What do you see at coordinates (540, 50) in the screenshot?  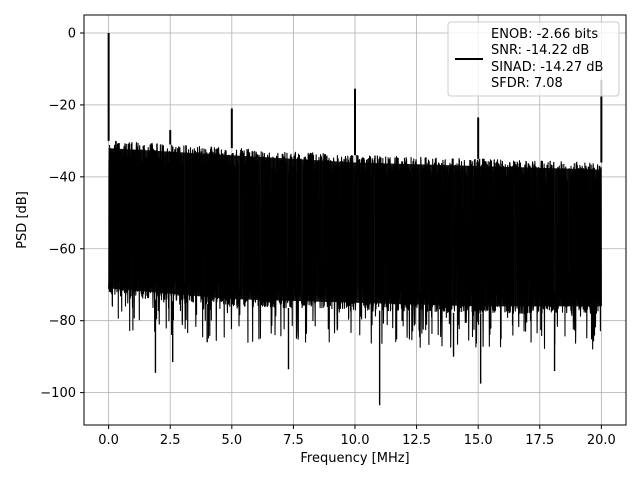 I see `legend-entry-snr: SNR: -14.22 dB` at bounding box center [540, 50].